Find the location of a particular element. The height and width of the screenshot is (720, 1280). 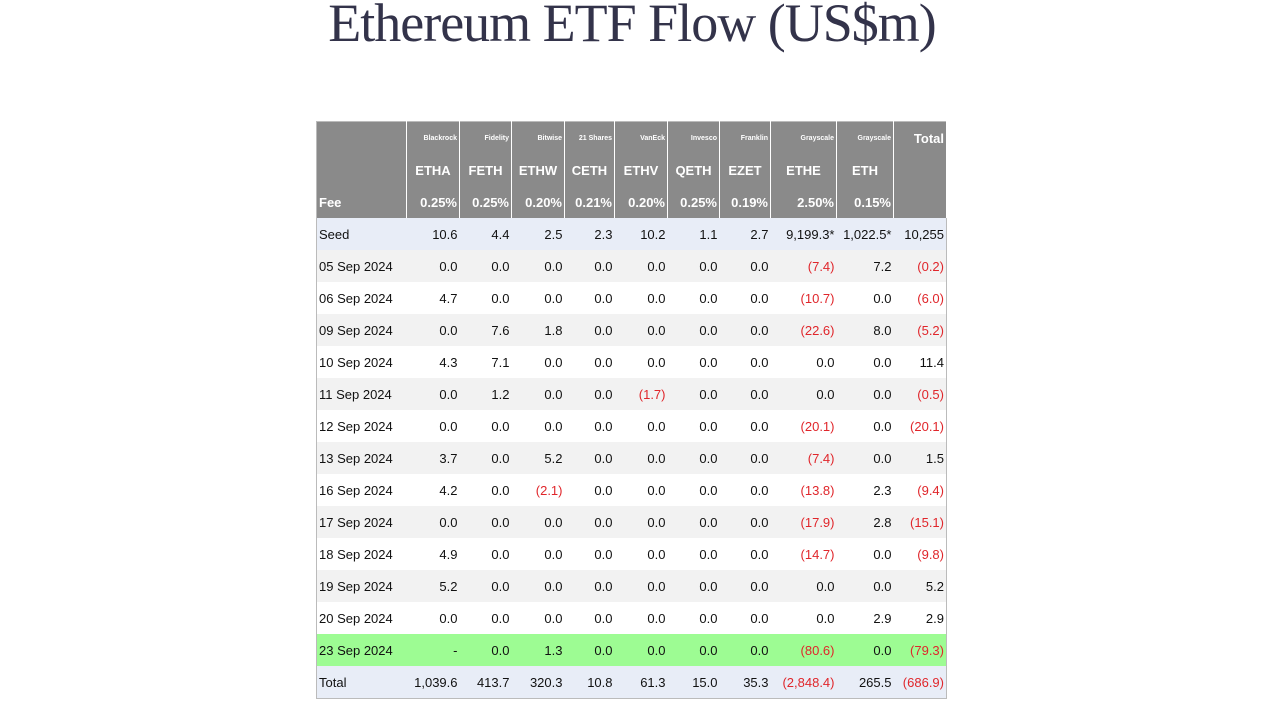

row-label: 18 Sep 2024 is located at coordinates (356, 554).